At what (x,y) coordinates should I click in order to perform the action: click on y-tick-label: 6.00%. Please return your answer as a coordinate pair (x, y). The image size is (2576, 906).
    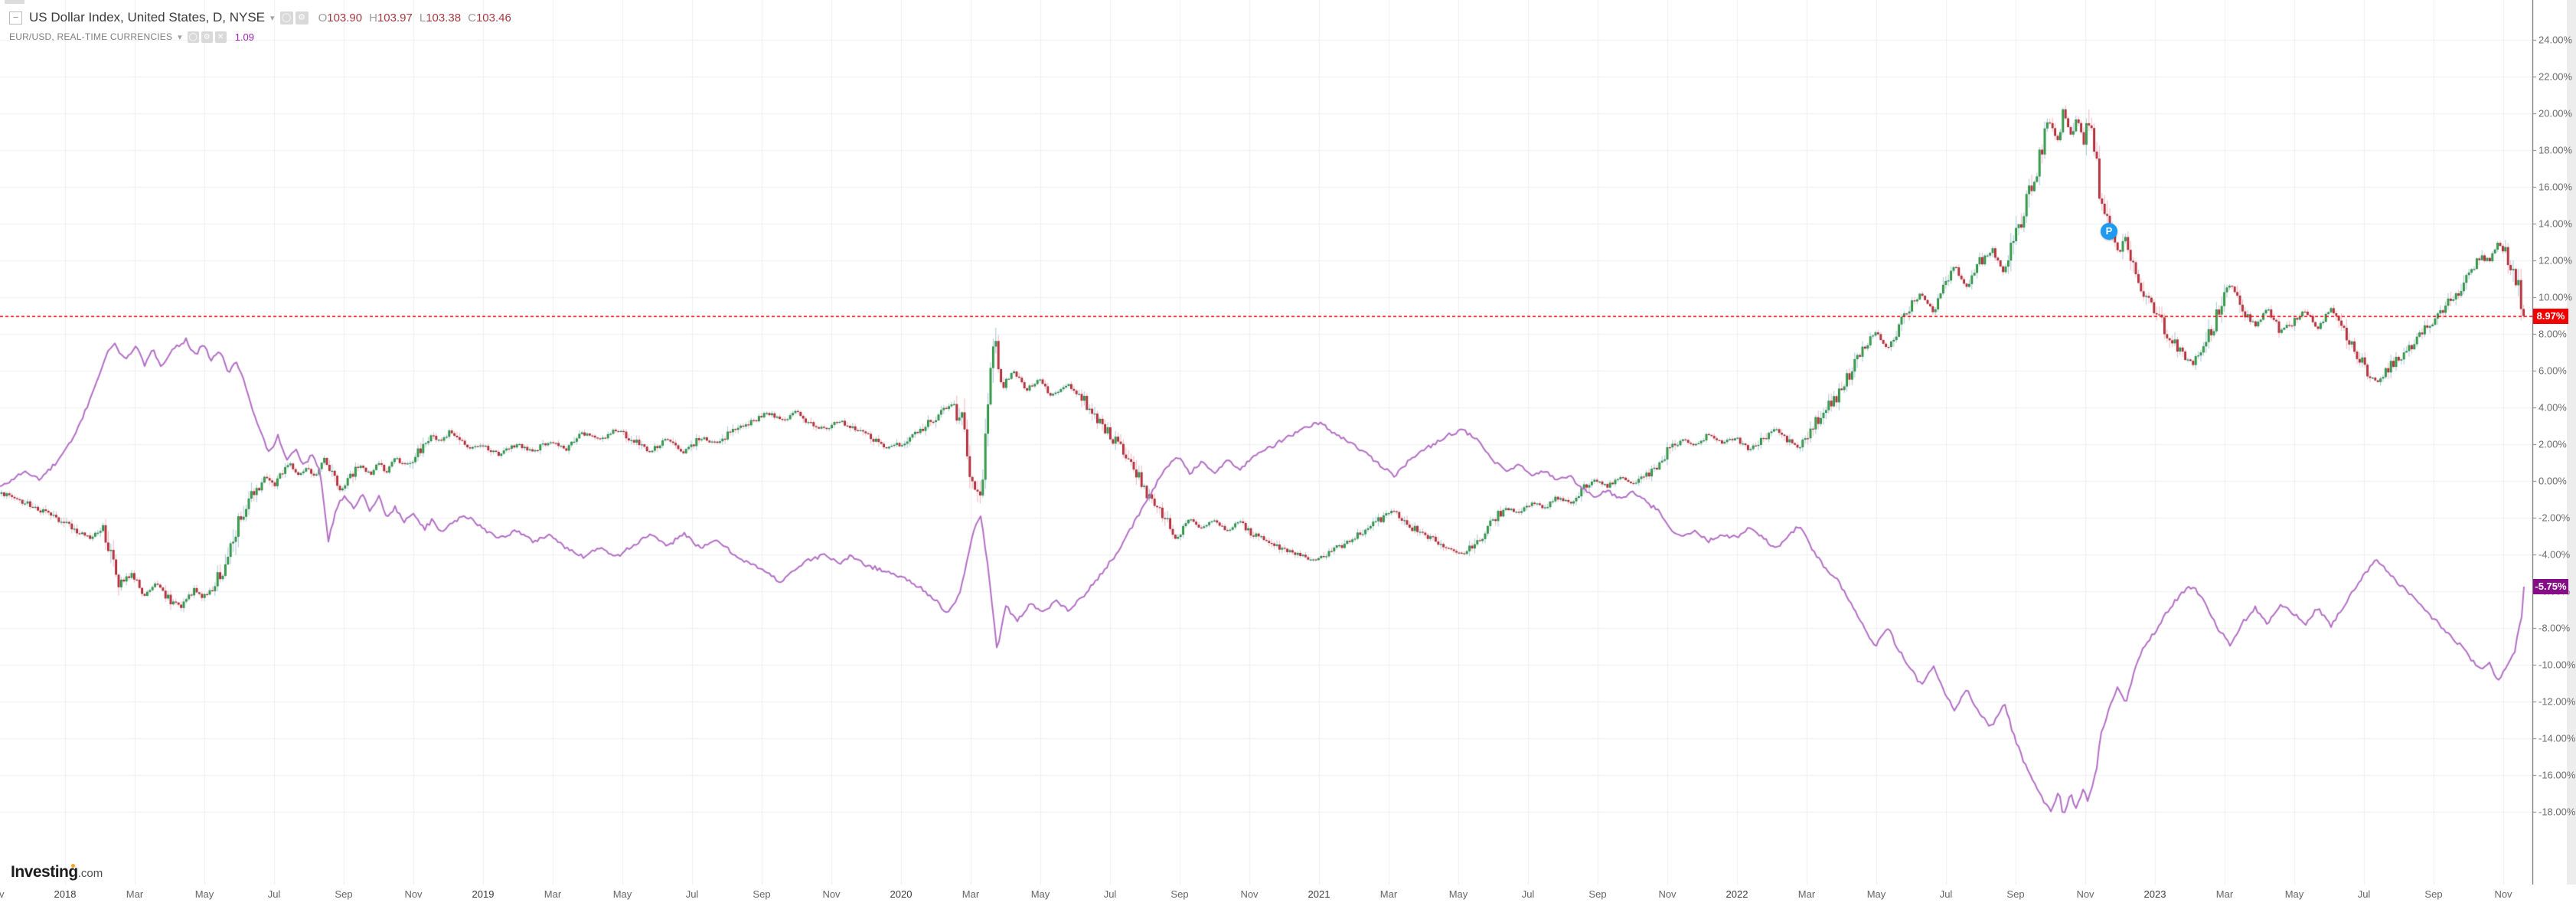
    Looking at the image, I should click on (2552, 371).